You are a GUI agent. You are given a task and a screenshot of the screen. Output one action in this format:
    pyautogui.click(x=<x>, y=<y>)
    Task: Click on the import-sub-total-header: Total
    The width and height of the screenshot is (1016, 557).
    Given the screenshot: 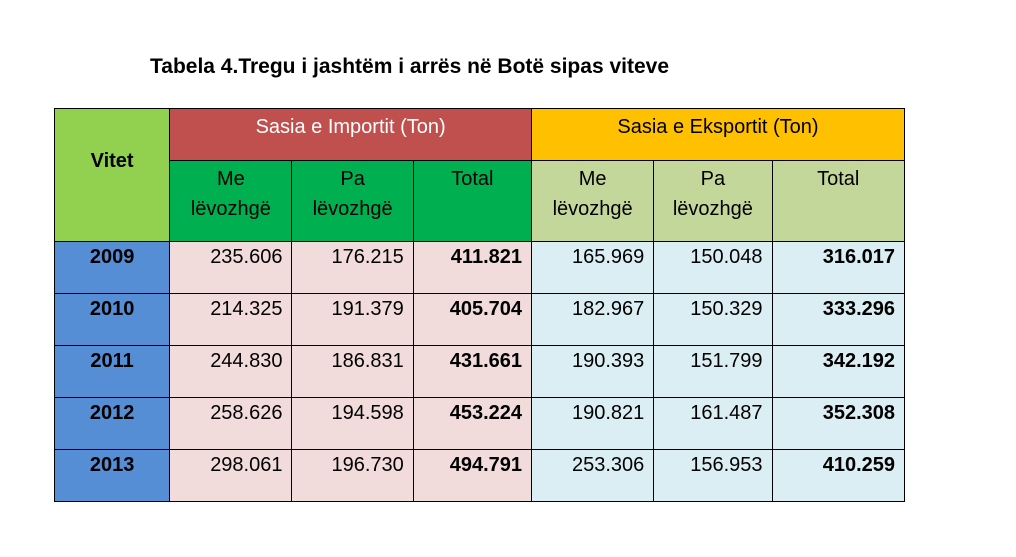 What is the action you would take?
    pyautogui.click(x=472, y=201)
    